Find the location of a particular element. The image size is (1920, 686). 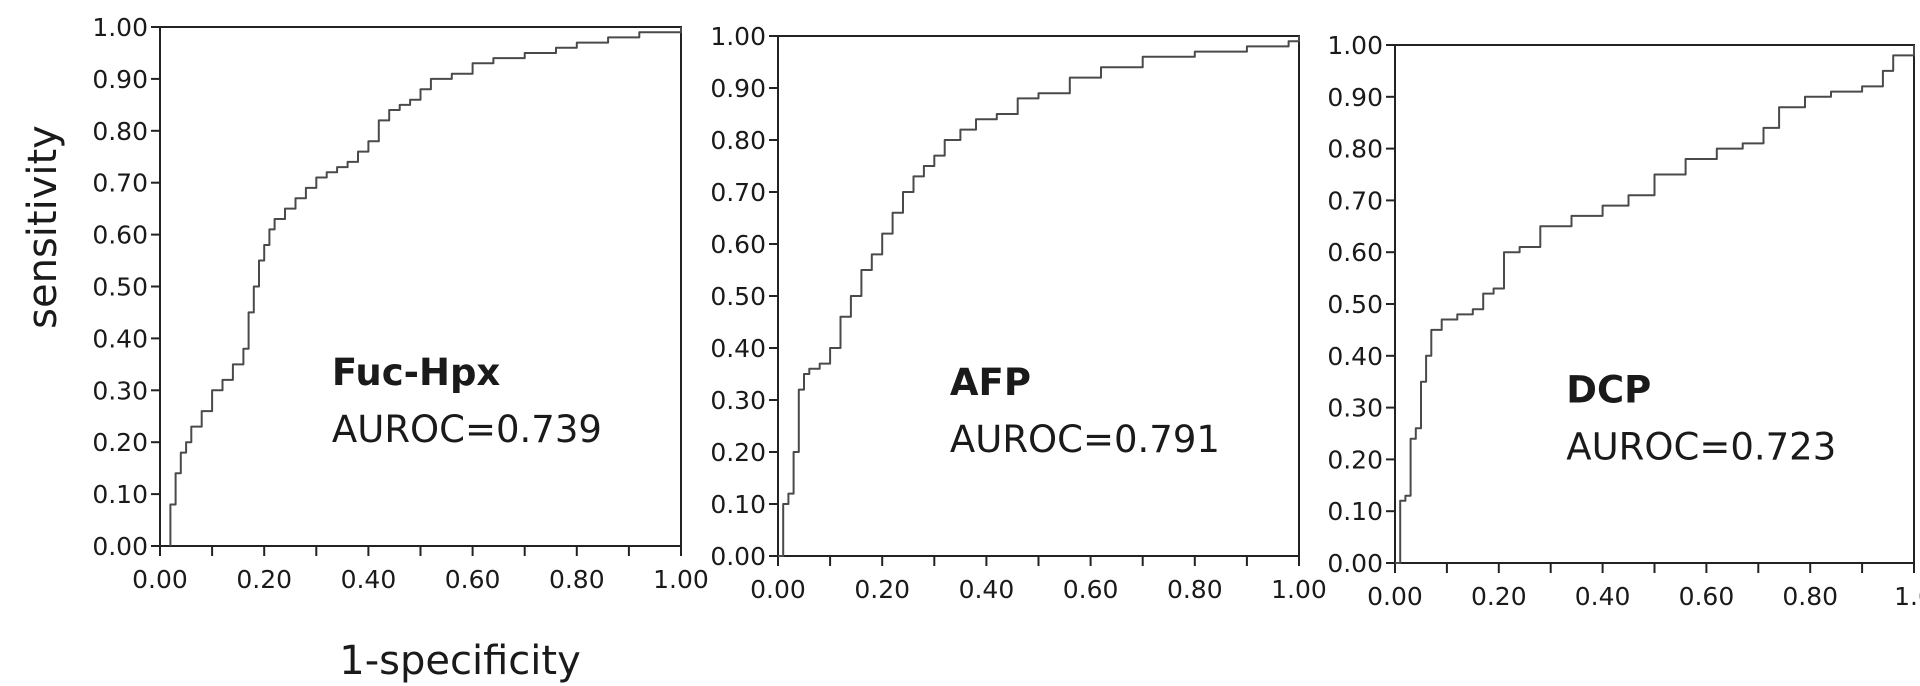

annotation-title: AFP is located at coordinates (990, 382).